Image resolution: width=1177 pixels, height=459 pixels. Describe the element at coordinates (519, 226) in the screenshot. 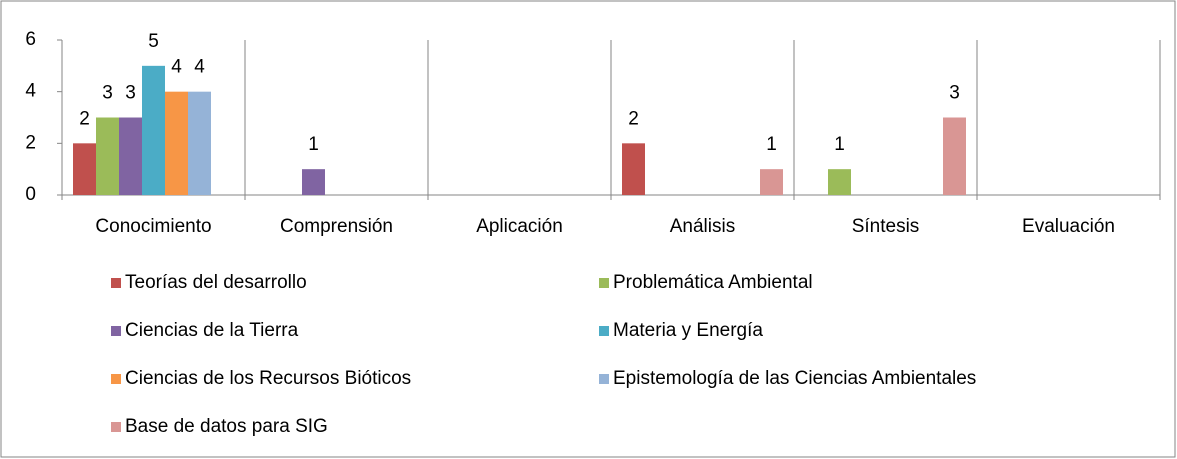

I see `x-tick-label: Aplicación` at that location.